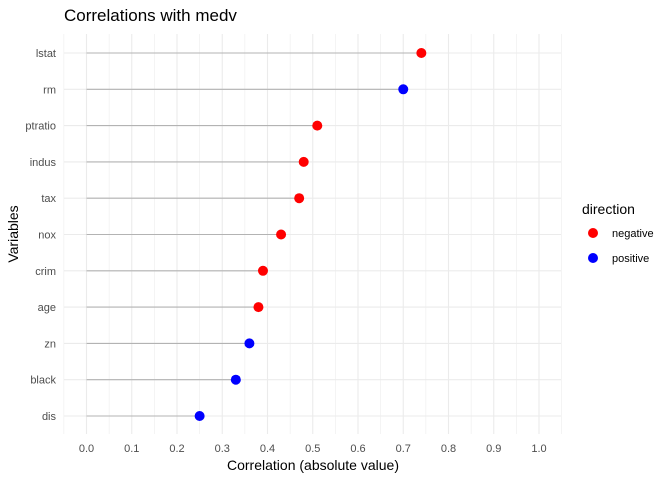  What do you see at coordinates (222, 449) in the screenshot?
I see `x-tick-label: 0.3` at bounding box center [222, 449].